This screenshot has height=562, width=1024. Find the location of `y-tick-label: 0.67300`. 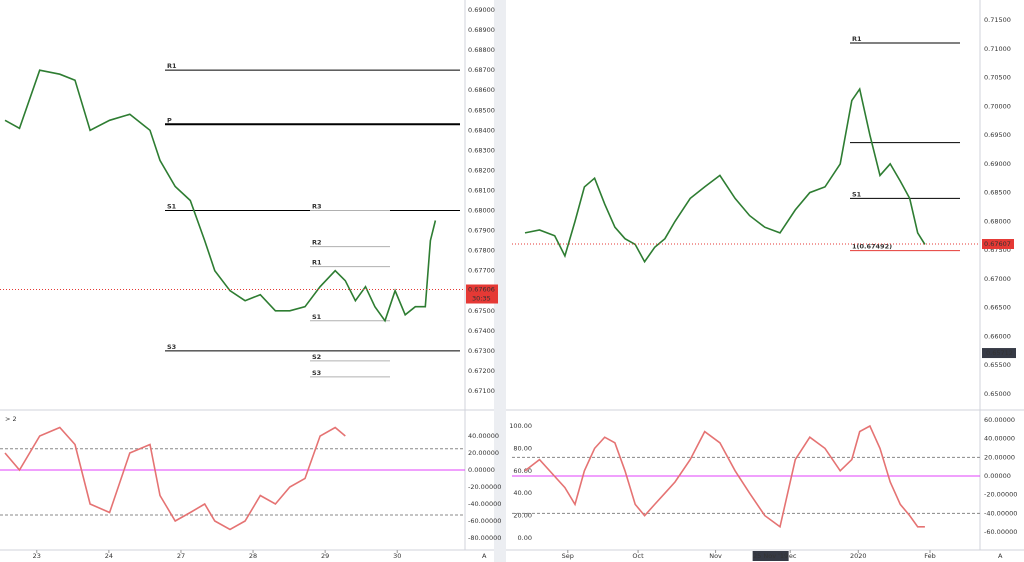

y-tick-label: 0.67300 is located at coordinates (481, 351).